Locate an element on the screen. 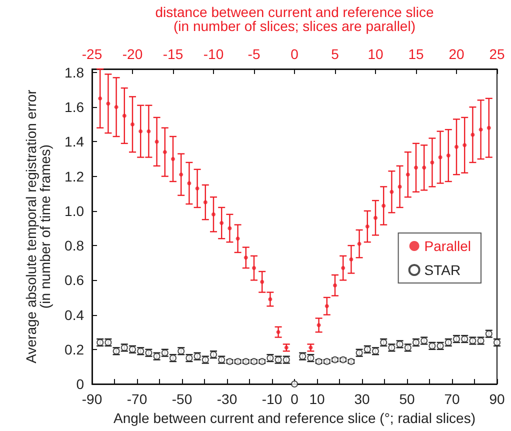  x2-tick-label: 25 is located at coordinates (497, 54).